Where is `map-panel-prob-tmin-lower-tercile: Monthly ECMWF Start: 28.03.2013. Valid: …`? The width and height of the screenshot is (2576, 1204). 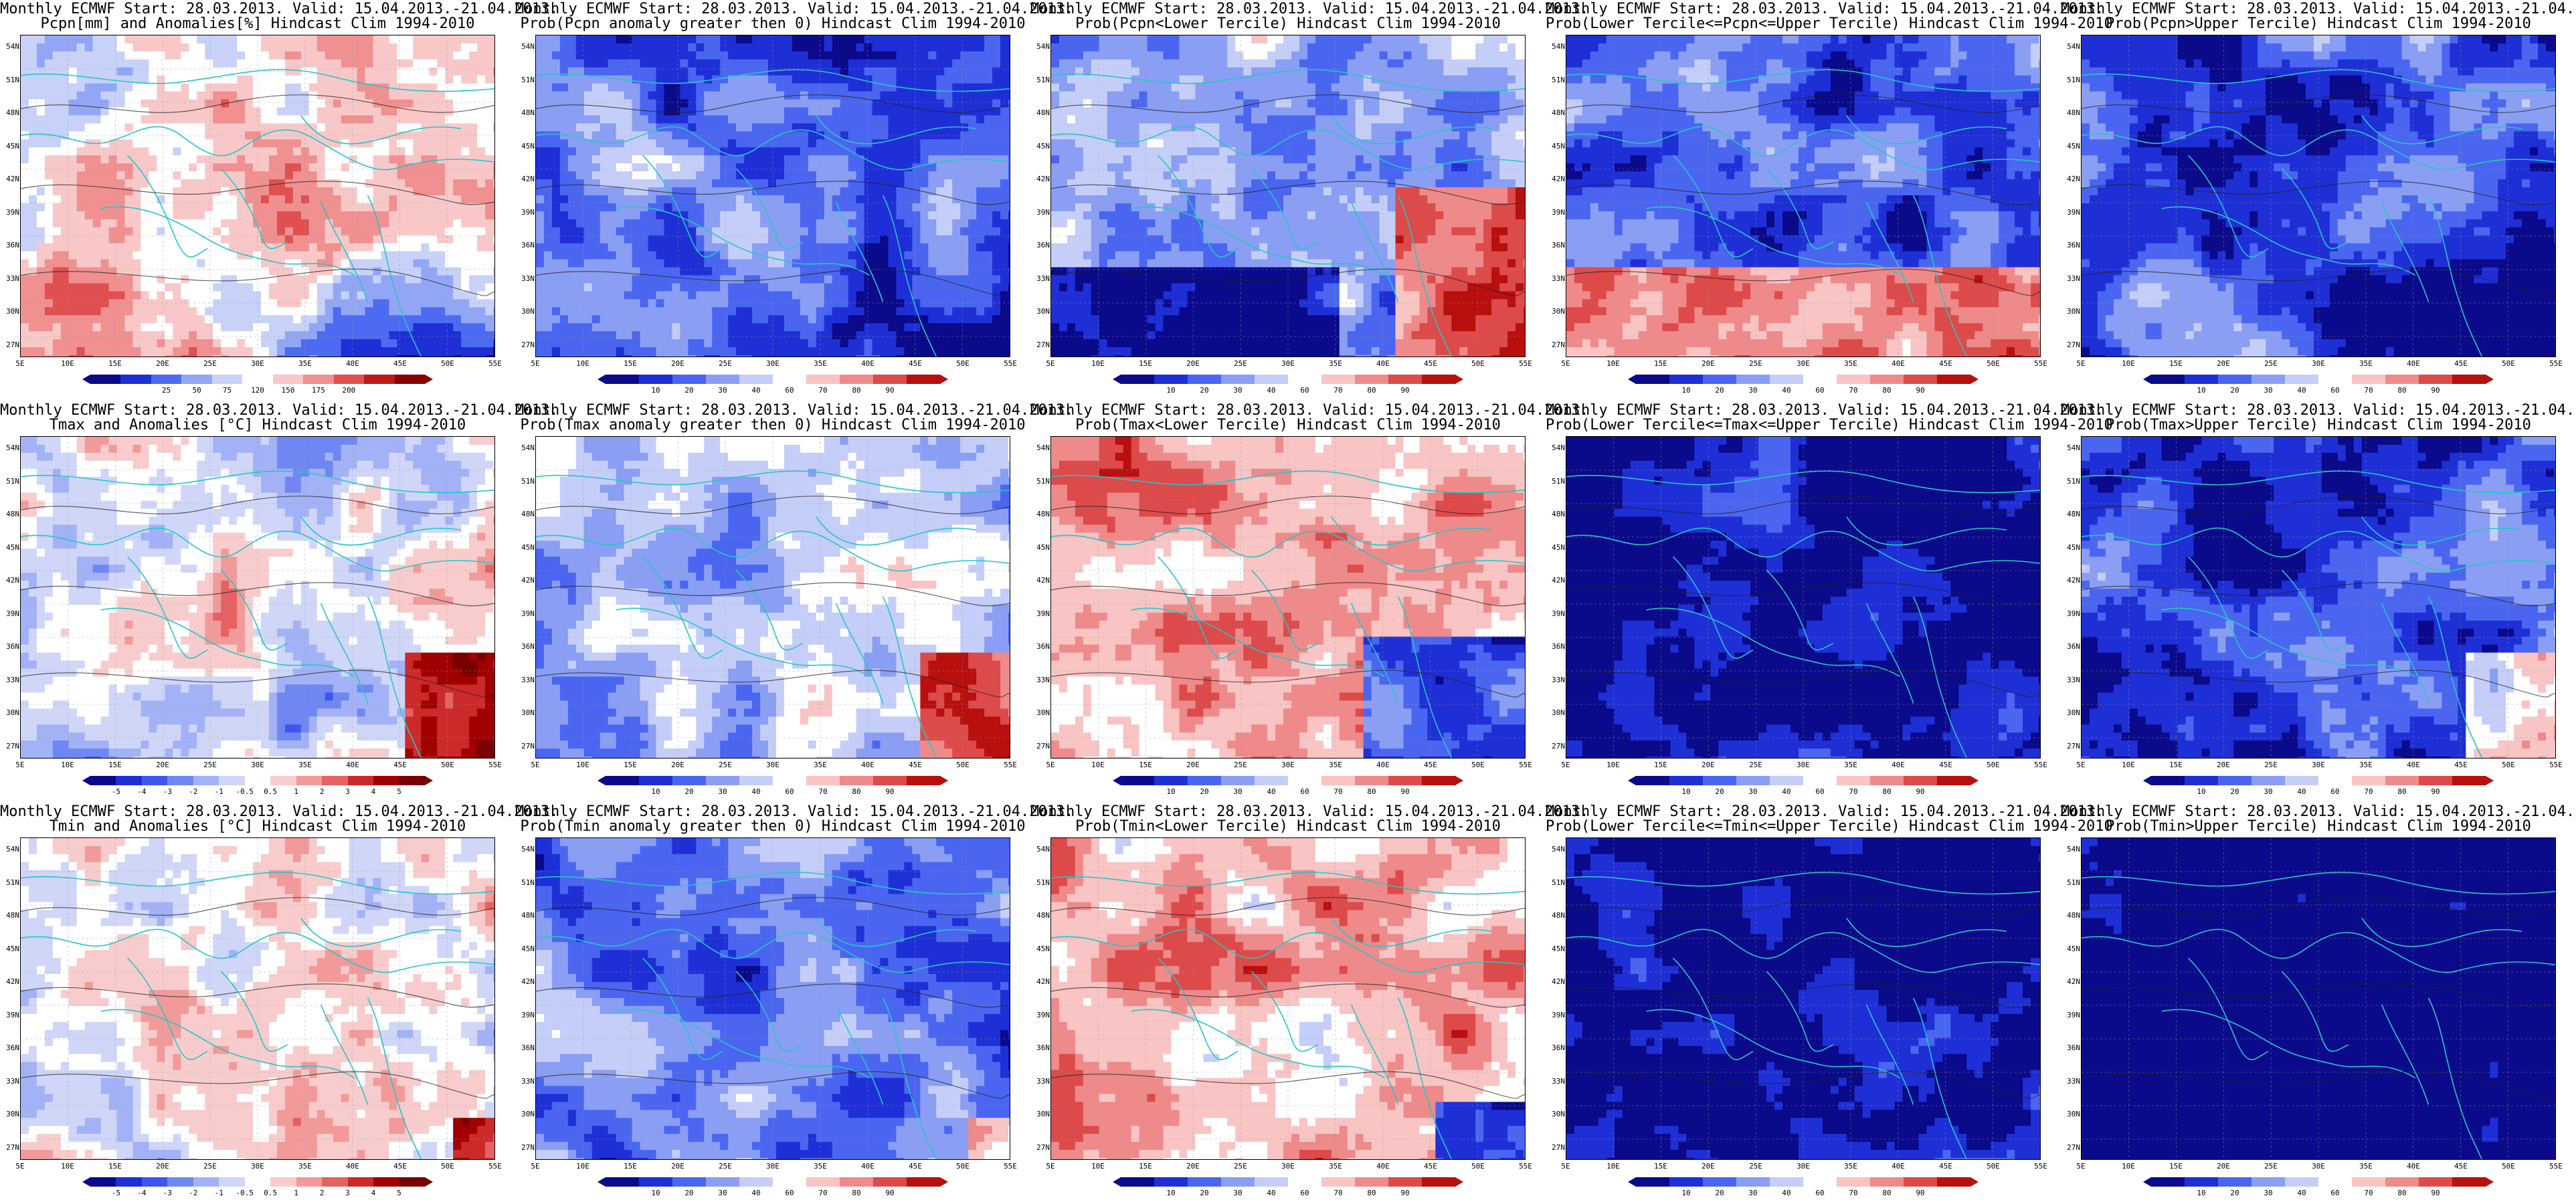 map-panel-prob-tmin-lower-tercile: Monthly ECMWF Start: 28.03.2013. Valid: … is located at coordinates (1309, 1003).